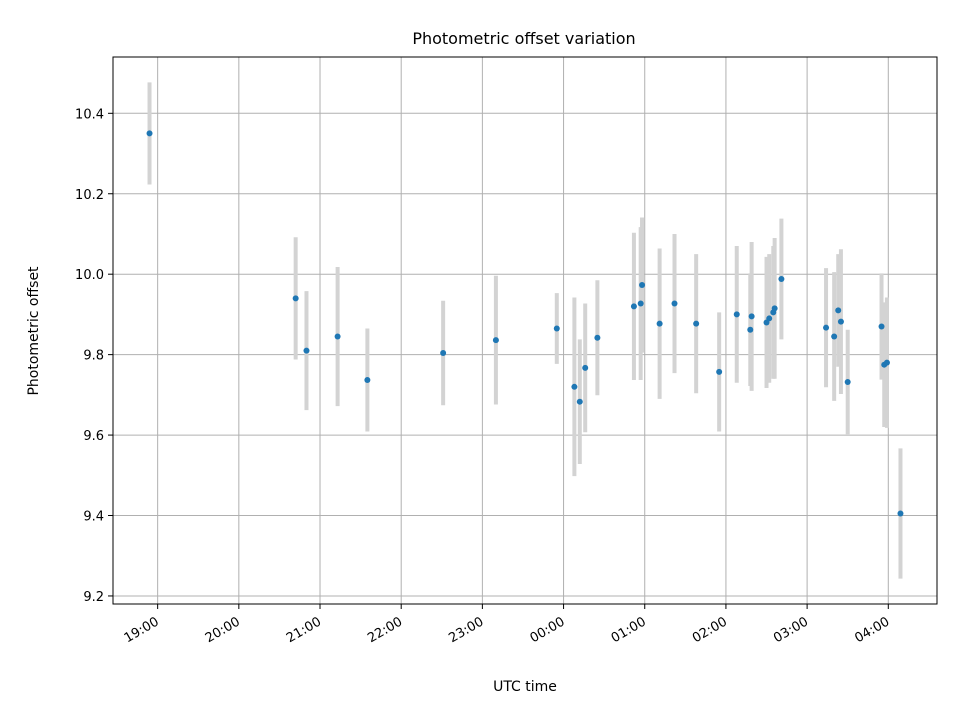 The width and height of the screenshot is (960, 720). I want to click on x-tick-label: 02:00, so click(710, 630).